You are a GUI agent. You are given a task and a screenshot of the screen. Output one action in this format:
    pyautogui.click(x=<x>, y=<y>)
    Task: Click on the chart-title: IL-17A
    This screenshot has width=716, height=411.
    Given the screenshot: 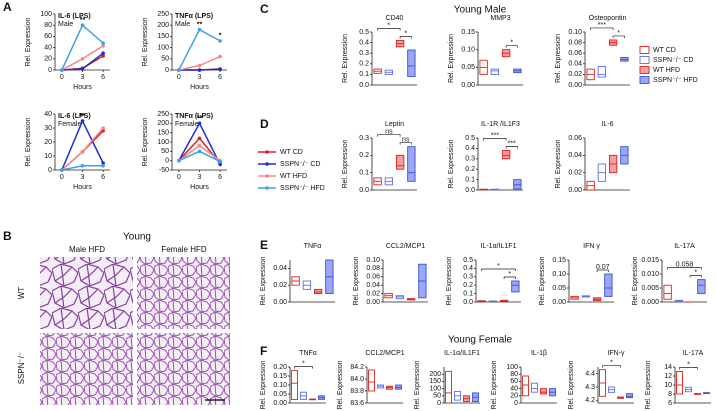 What is the action you would take?
    pyautogui.click(x=684, y=246)
    